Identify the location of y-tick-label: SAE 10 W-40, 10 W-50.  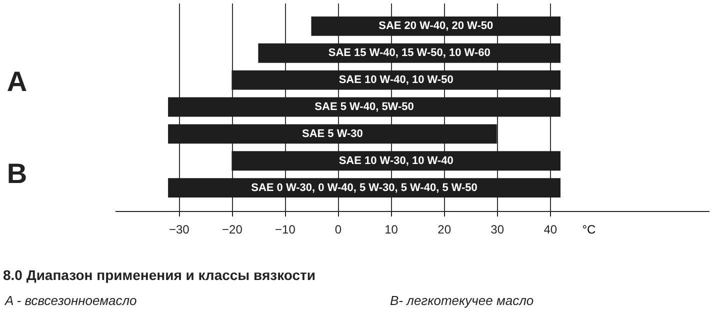
(396, 80).